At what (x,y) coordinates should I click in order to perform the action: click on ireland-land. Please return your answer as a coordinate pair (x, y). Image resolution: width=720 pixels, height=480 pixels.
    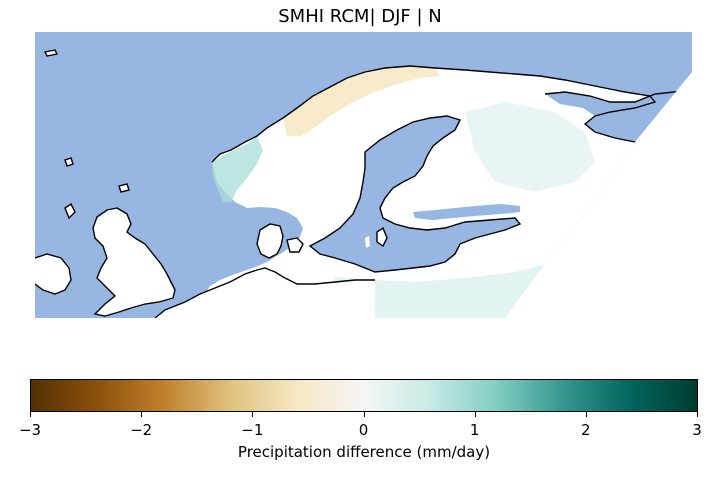
    Looking at the image, I should click on (53, 274).